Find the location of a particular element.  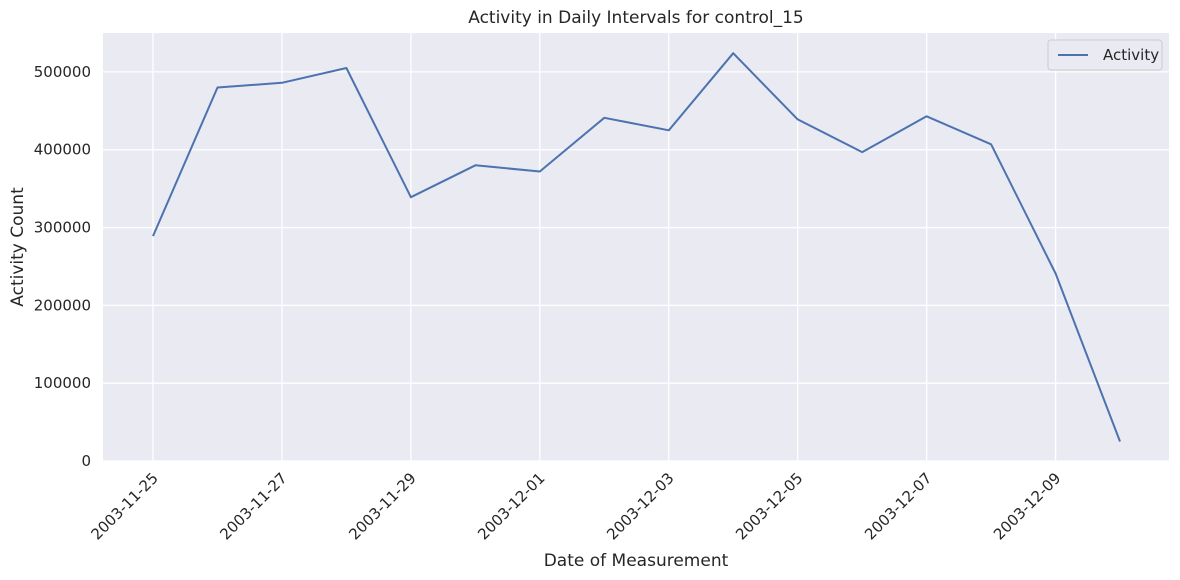

x-tick-label: 2003-12-05 is located at coordinates (769, 506).